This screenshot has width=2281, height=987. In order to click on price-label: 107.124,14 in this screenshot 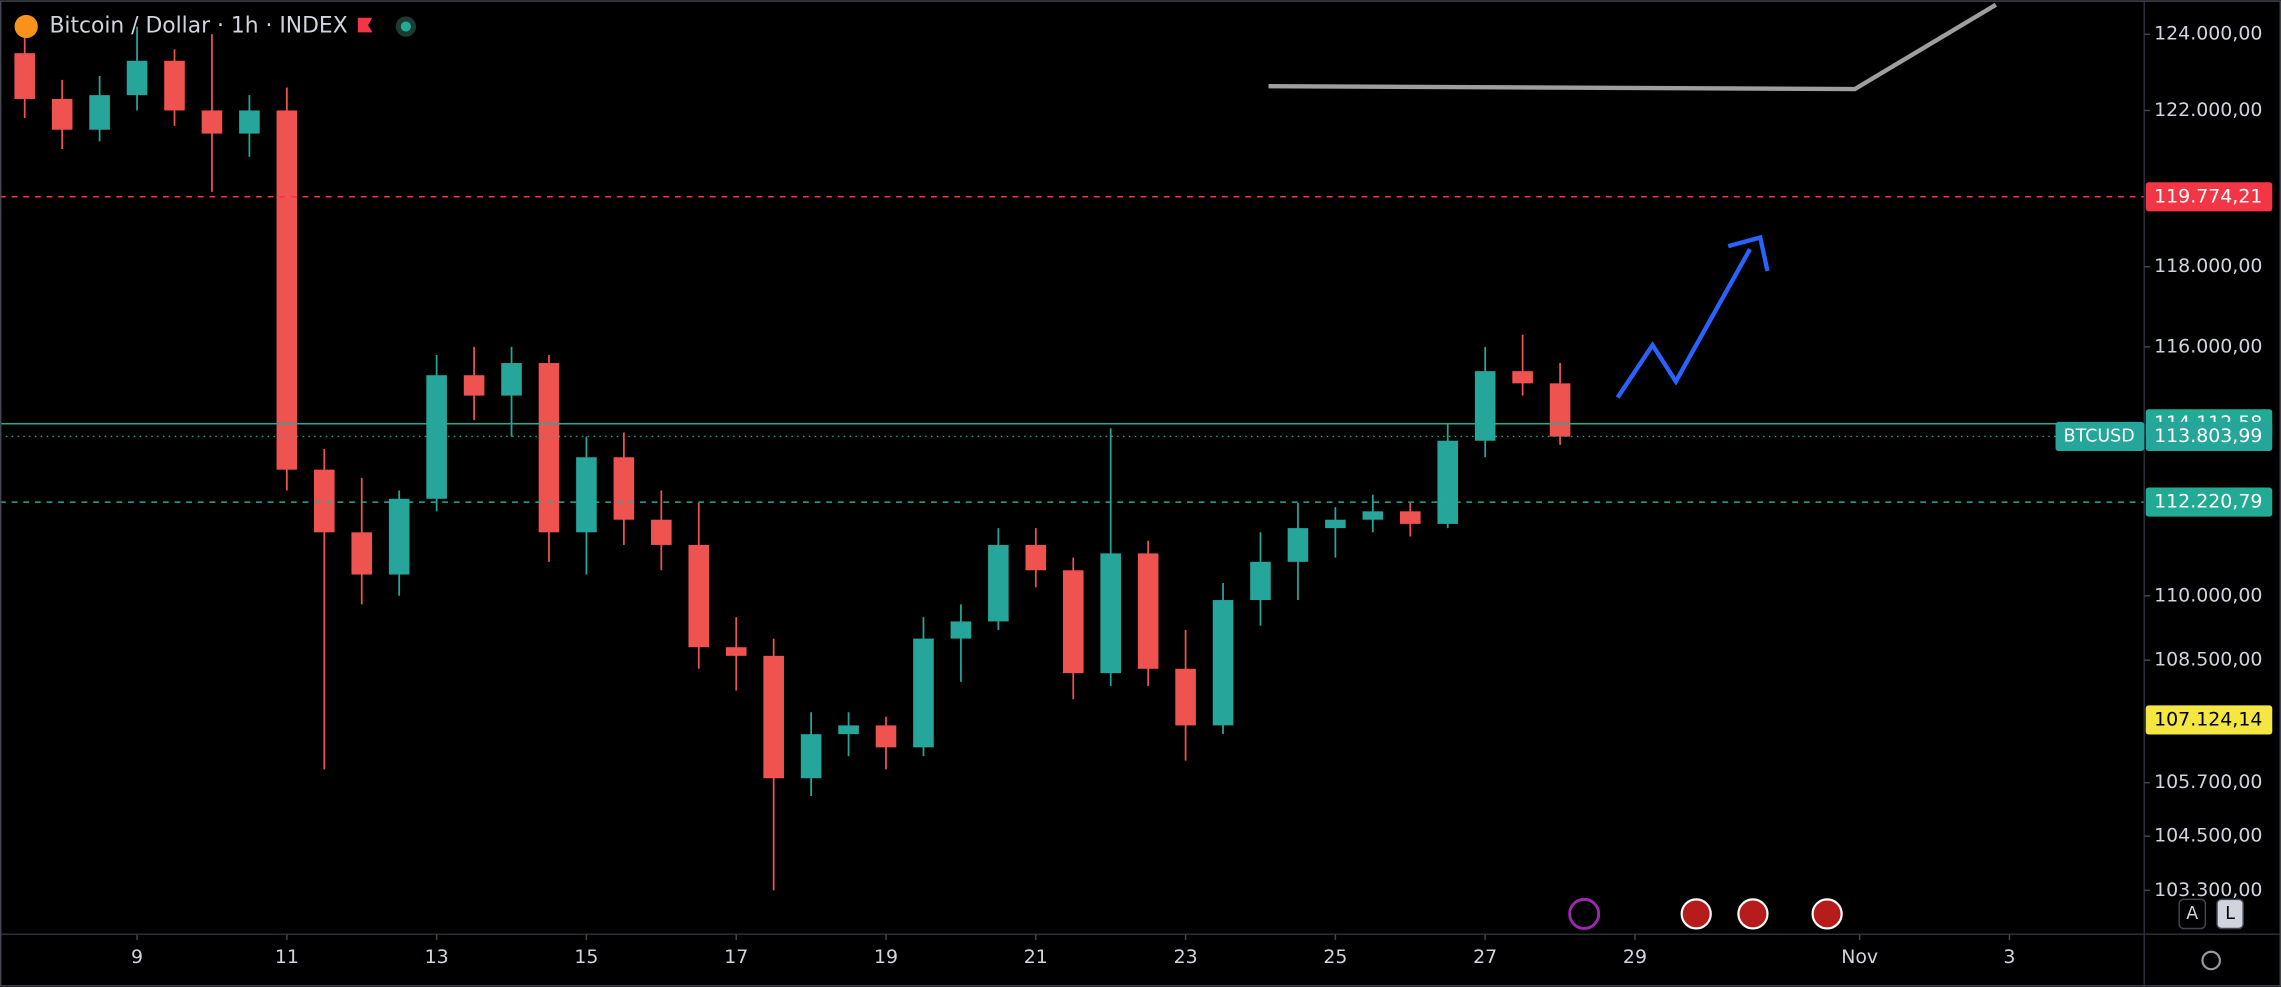, I will do `click(2208, 719)`.